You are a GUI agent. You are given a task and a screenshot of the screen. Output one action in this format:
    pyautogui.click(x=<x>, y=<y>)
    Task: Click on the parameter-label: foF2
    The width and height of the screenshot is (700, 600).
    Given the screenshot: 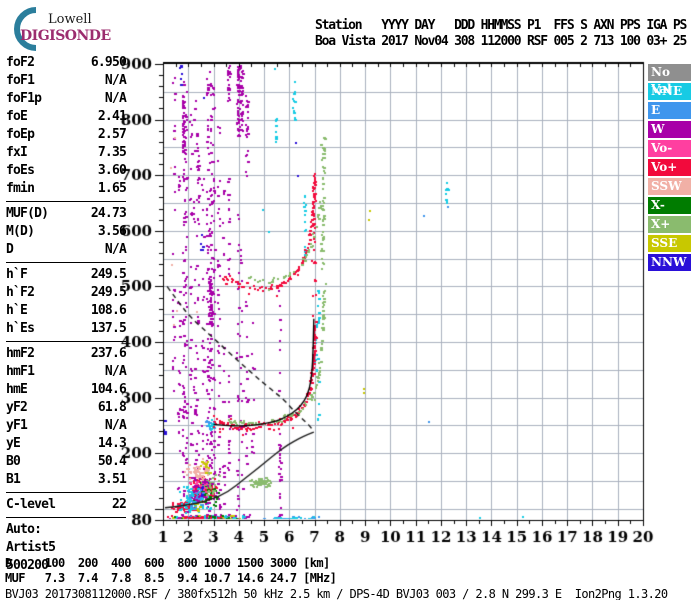 What is the action you would take?
    pyautogui.click(x=20, y=62)
    